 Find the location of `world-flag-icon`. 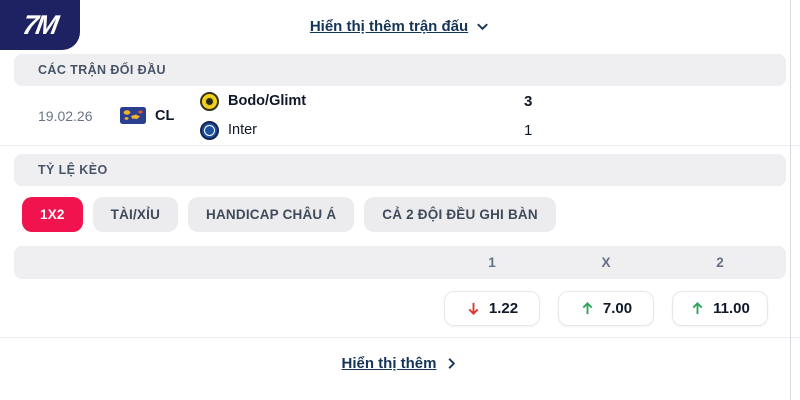

world-flag-icon is located at coordinates (133, 115).